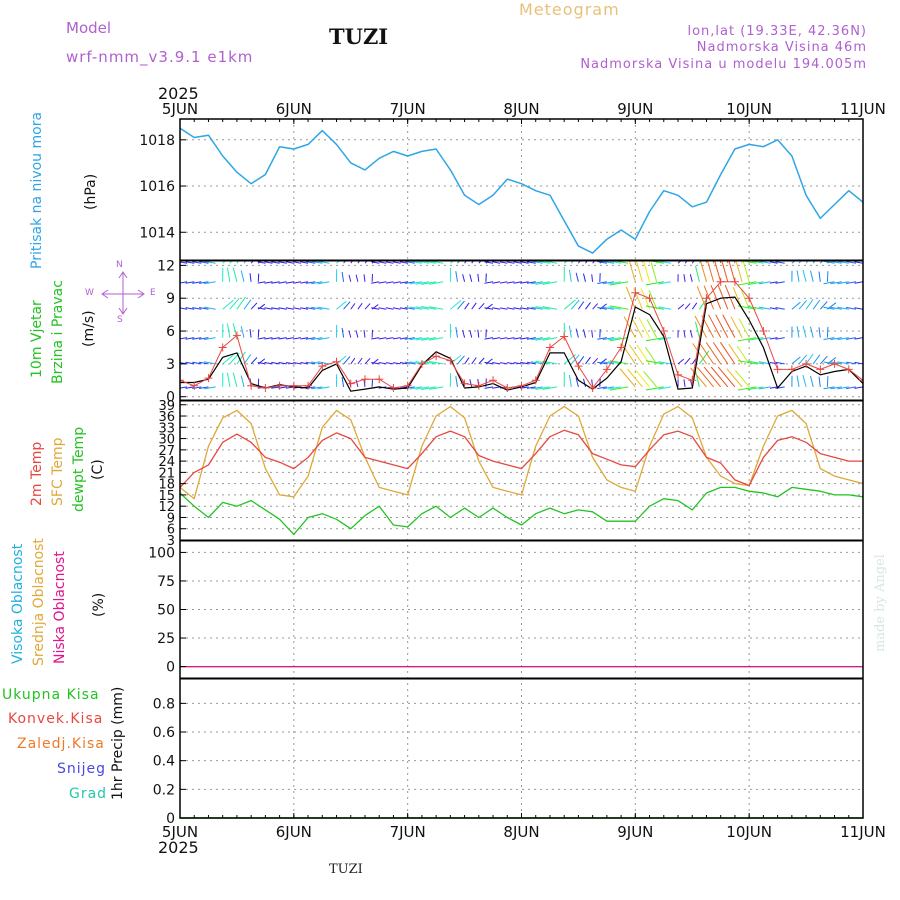 The image size is (900, 900). What do you see at coordinates (635, 109) in the screenshot?
I see `time-tick-label-top: 9JUN` at bounding box center [635, 109].